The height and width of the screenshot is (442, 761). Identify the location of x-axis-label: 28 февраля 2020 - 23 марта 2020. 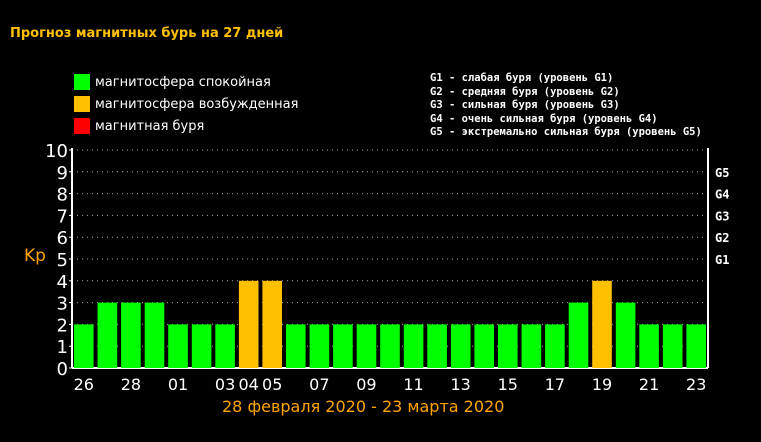
(363, 406).